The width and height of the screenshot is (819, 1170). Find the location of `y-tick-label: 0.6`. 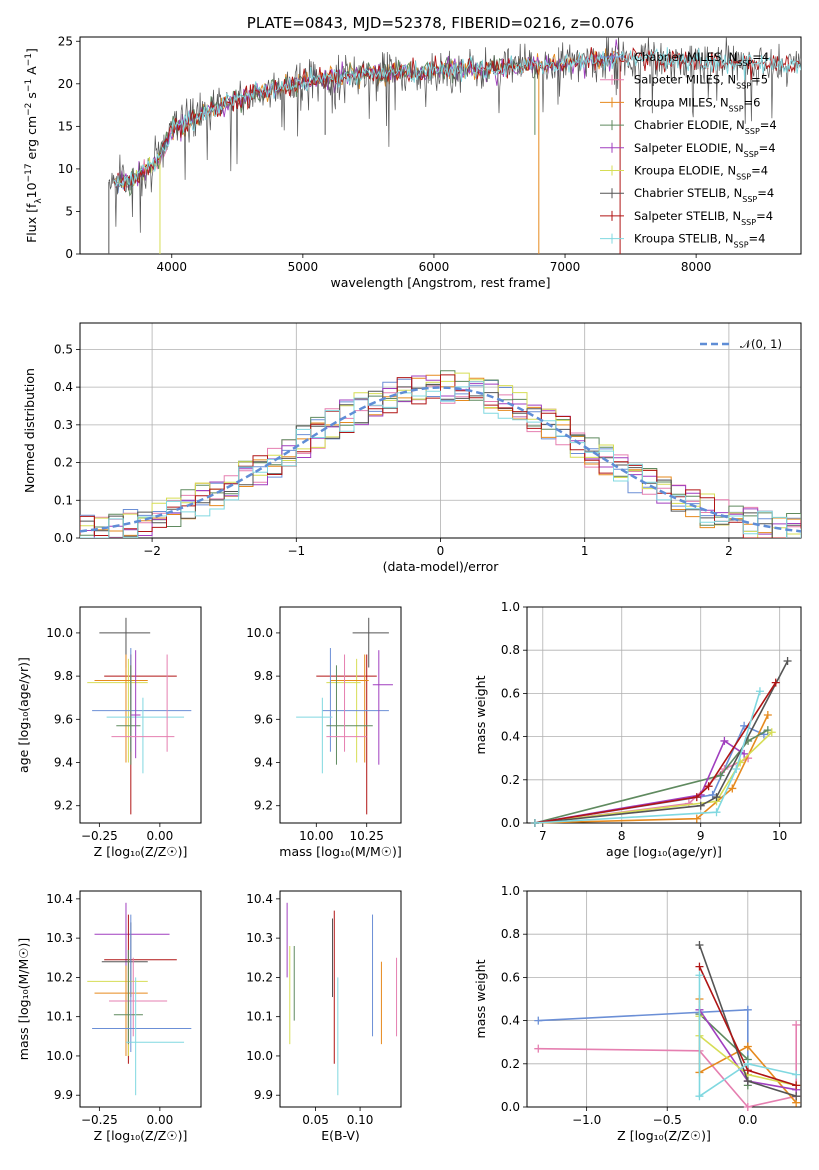

y-tick-label: 0.6 is located at coordinates (510, 693).